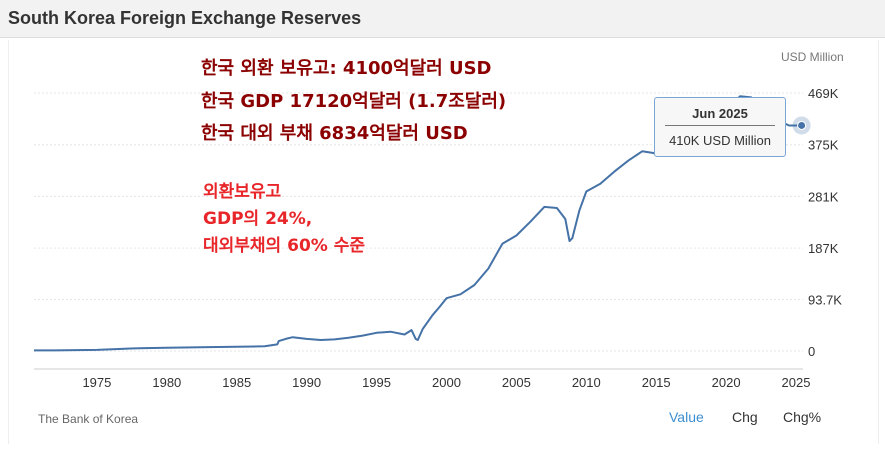 This screenshot has width=885, height=449. What do you see at coordinates (720, 113) in the screenshot?
I see `tooltip-date: Jun 2025` at bounding box center [720, 113].